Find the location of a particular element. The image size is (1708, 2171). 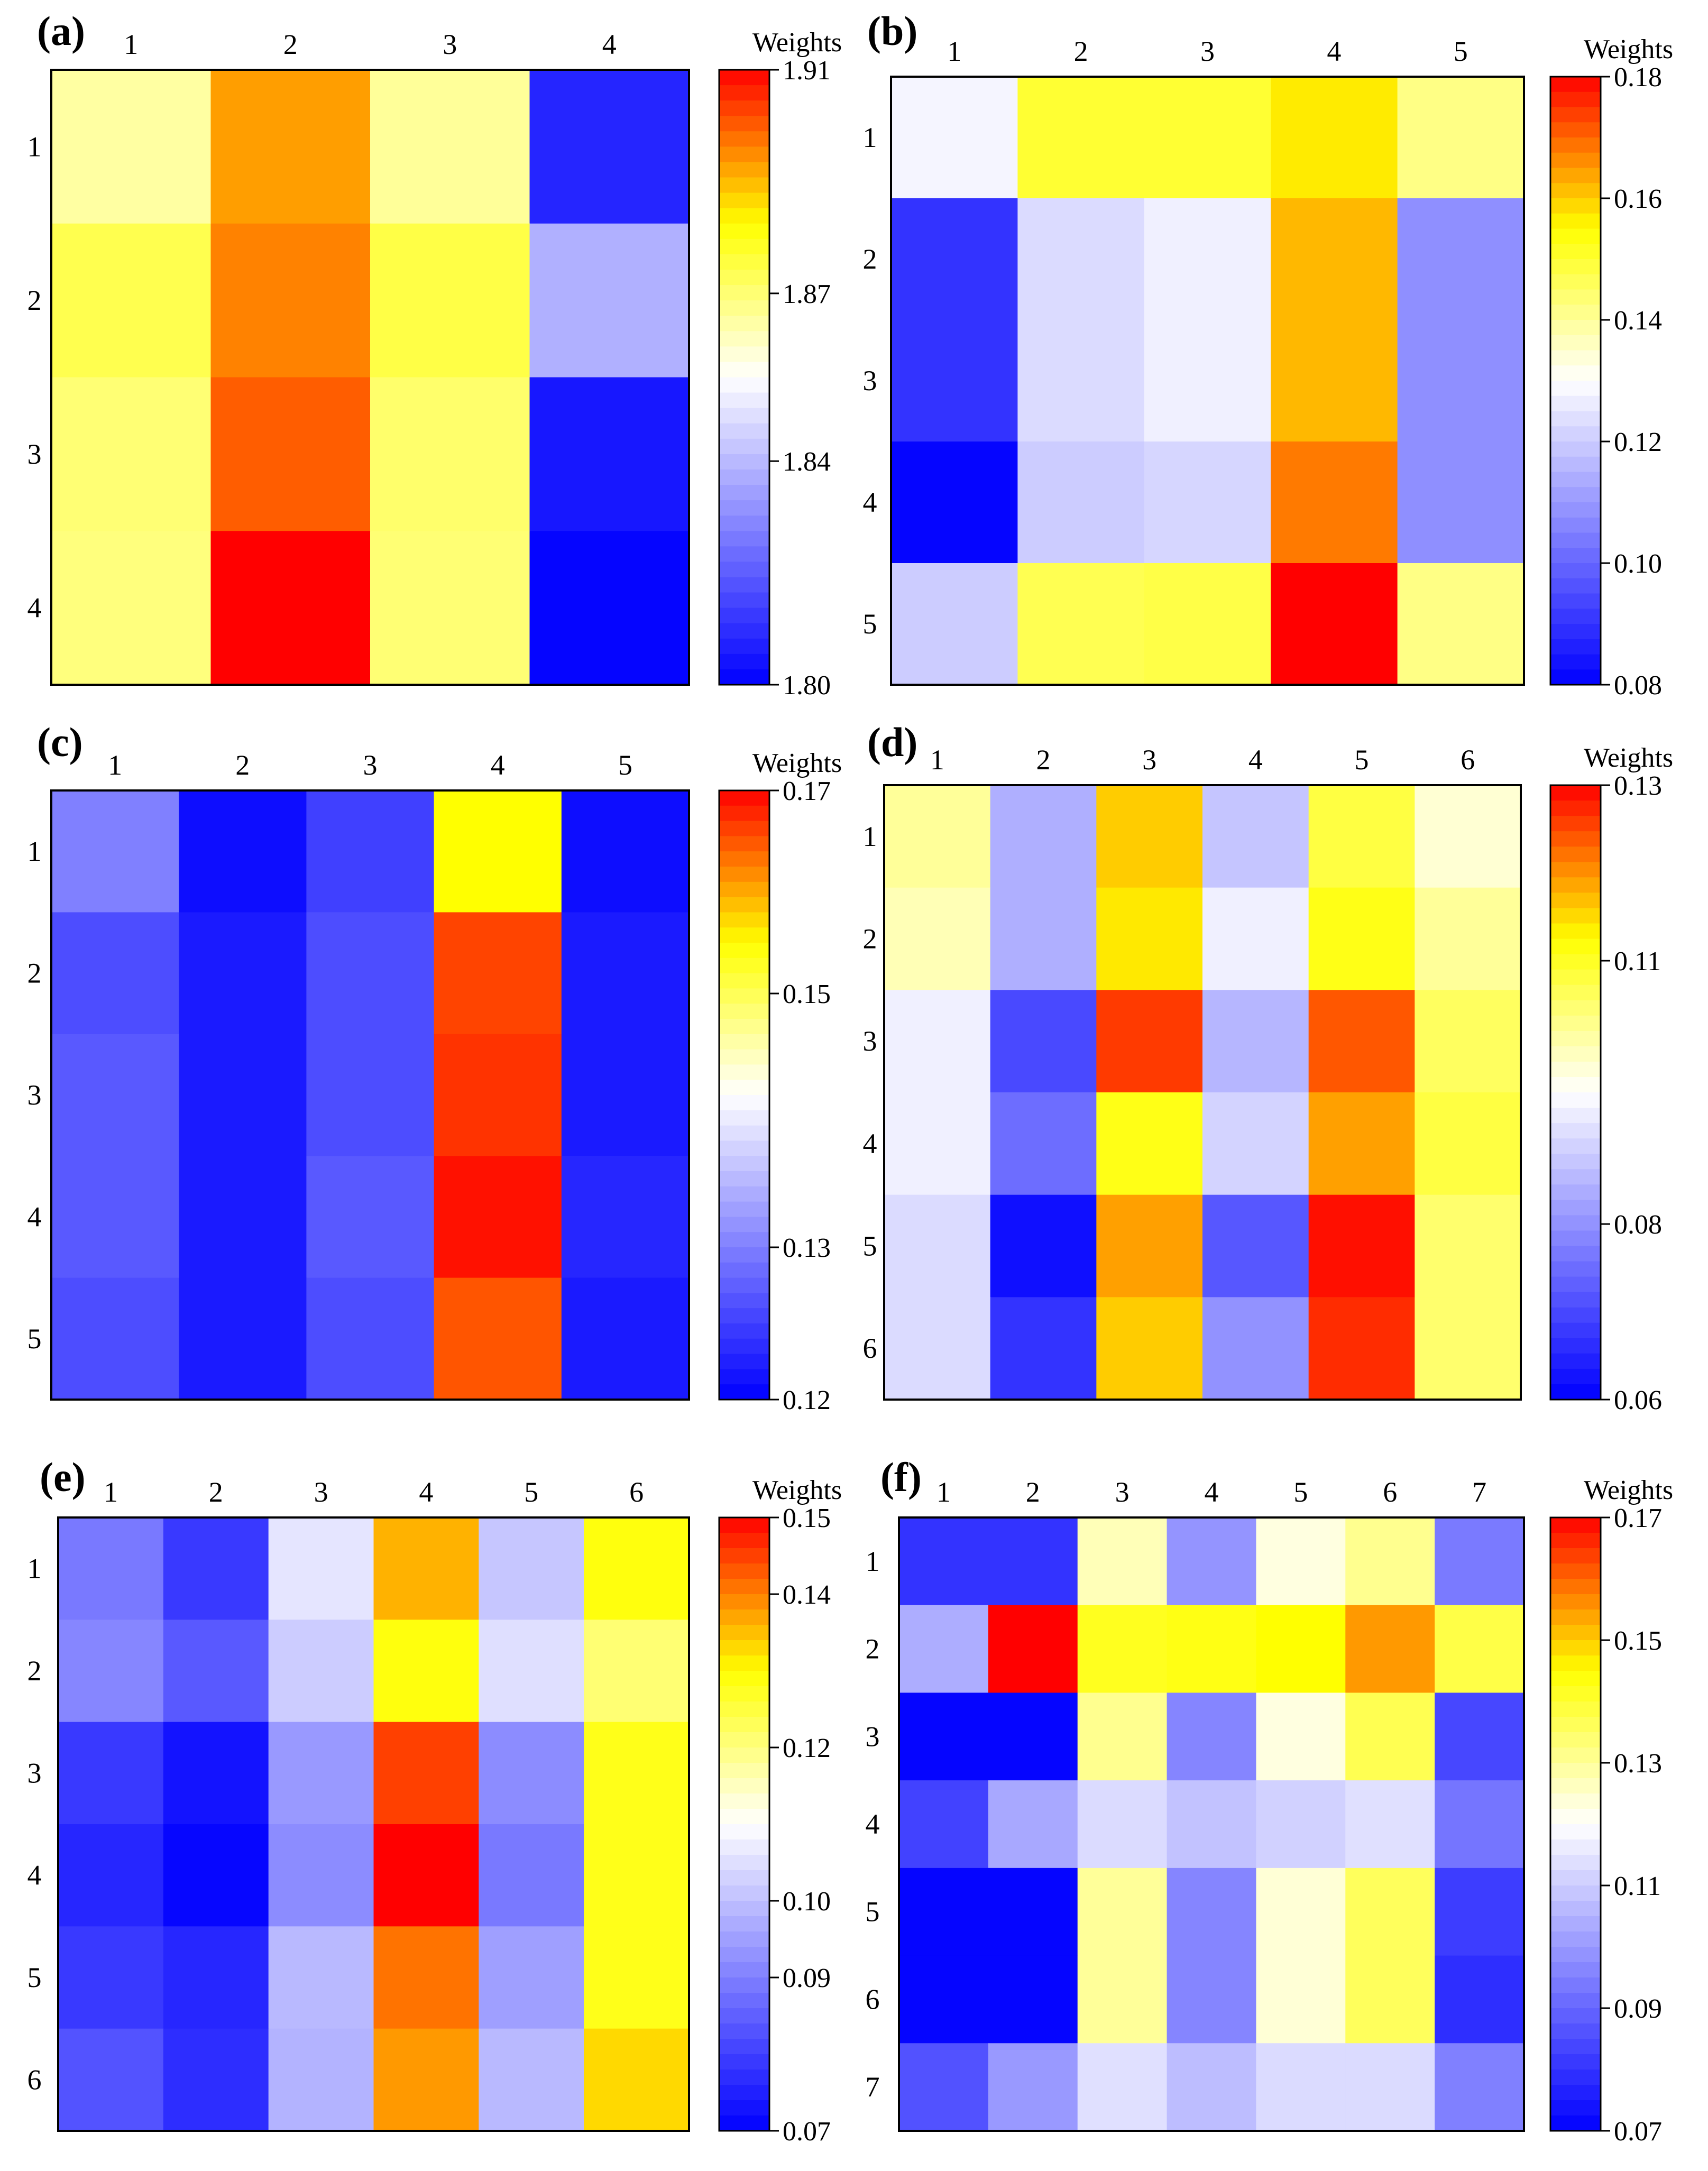

x-tick-label: 6 is located at coordinates (636, 1492).